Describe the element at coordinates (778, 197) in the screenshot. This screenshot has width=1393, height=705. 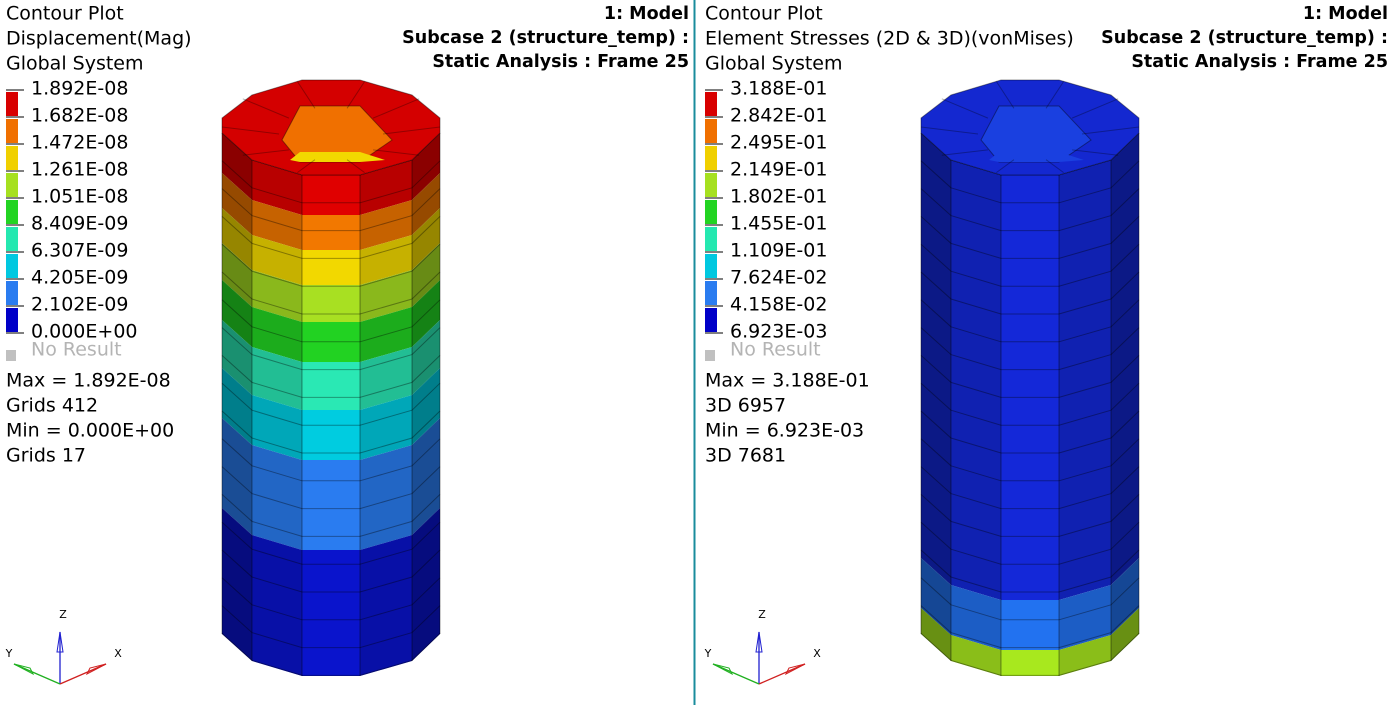
I see `legend-label: 1.802E-01` at that location.